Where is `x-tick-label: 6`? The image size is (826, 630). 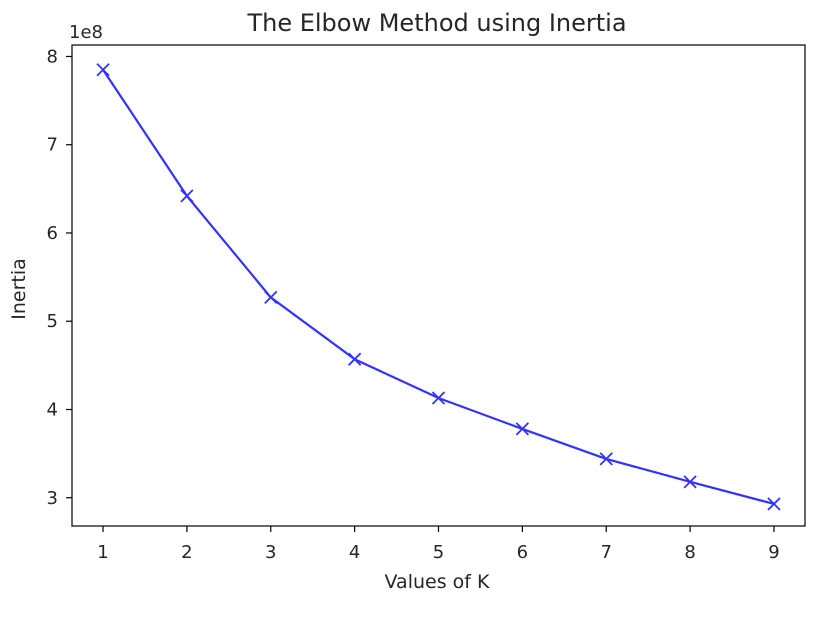 x-tick-label: 6 is located at coordinates (522, 552).